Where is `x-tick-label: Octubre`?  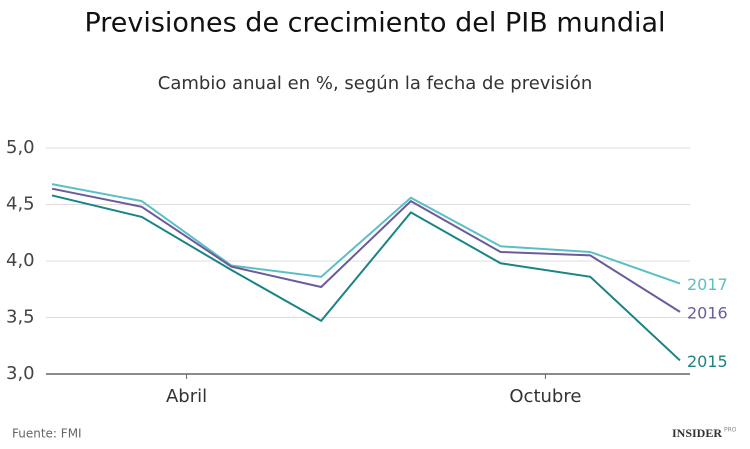
x-tick-label: Octubre is located at coordinates (545, 396).